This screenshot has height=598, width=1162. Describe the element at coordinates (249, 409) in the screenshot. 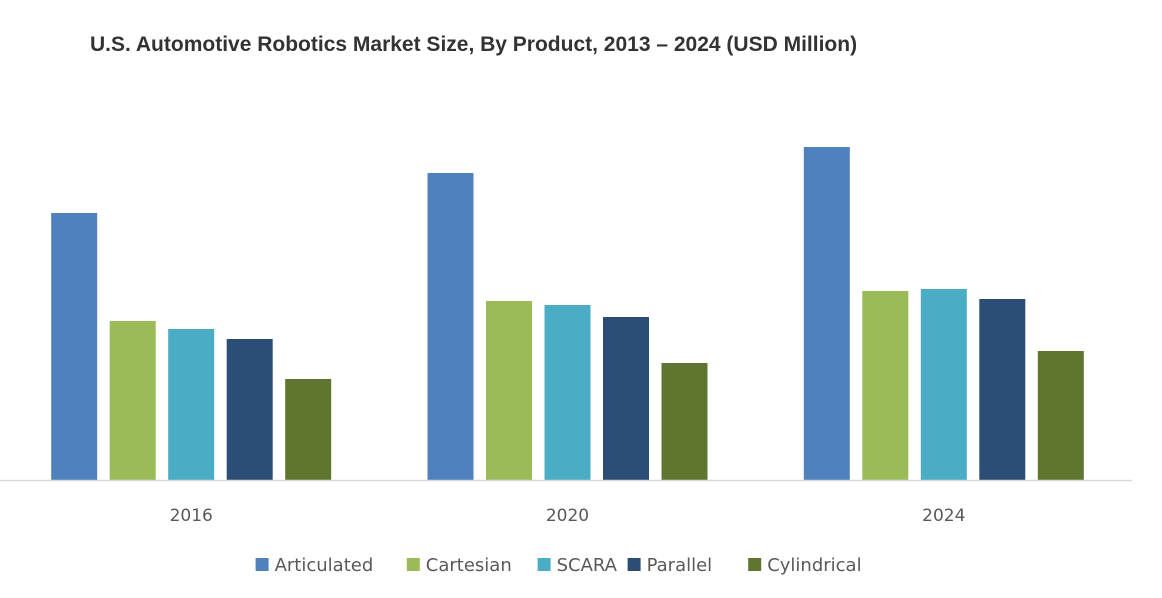

I see `bar-parallel-2016` at that location.